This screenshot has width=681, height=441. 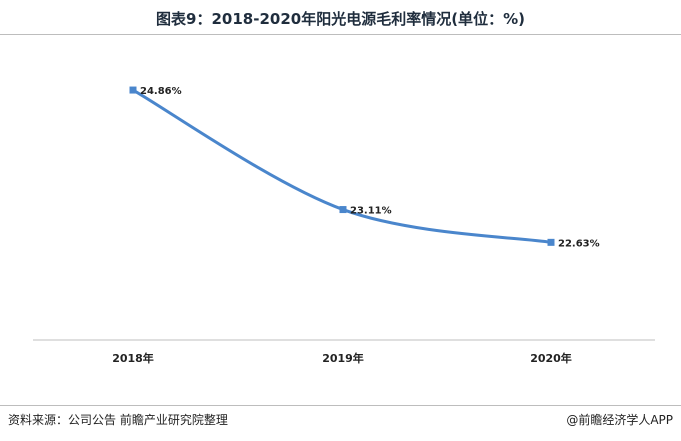 What do you see at coordinates (340, 34) in the screenshot?
I see `top-divider` at bounding box center [340, 34].